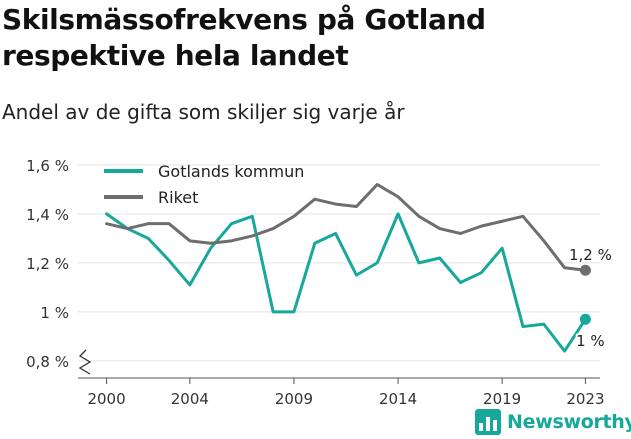  I want to click on bar-chart-icon, so click(488, 422).